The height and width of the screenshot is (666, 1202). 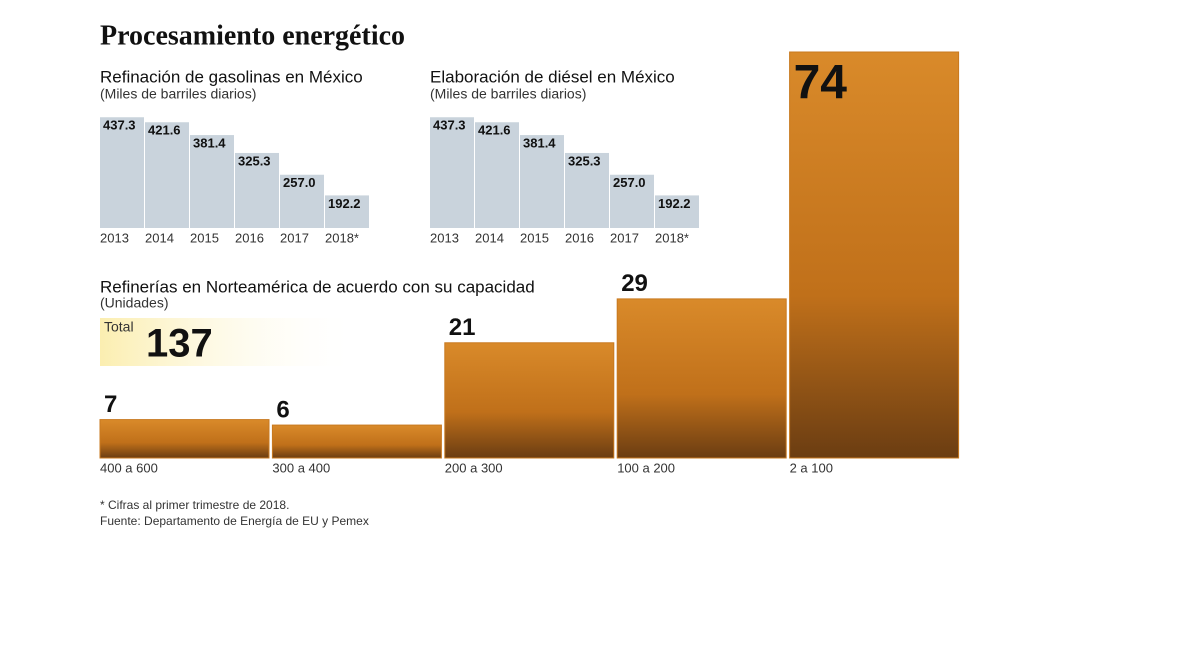 What do you see at coordinates (129, 467) in the screenshot?
I see `x-tick-label: 400 a 600` at bounding box center [129, 467].